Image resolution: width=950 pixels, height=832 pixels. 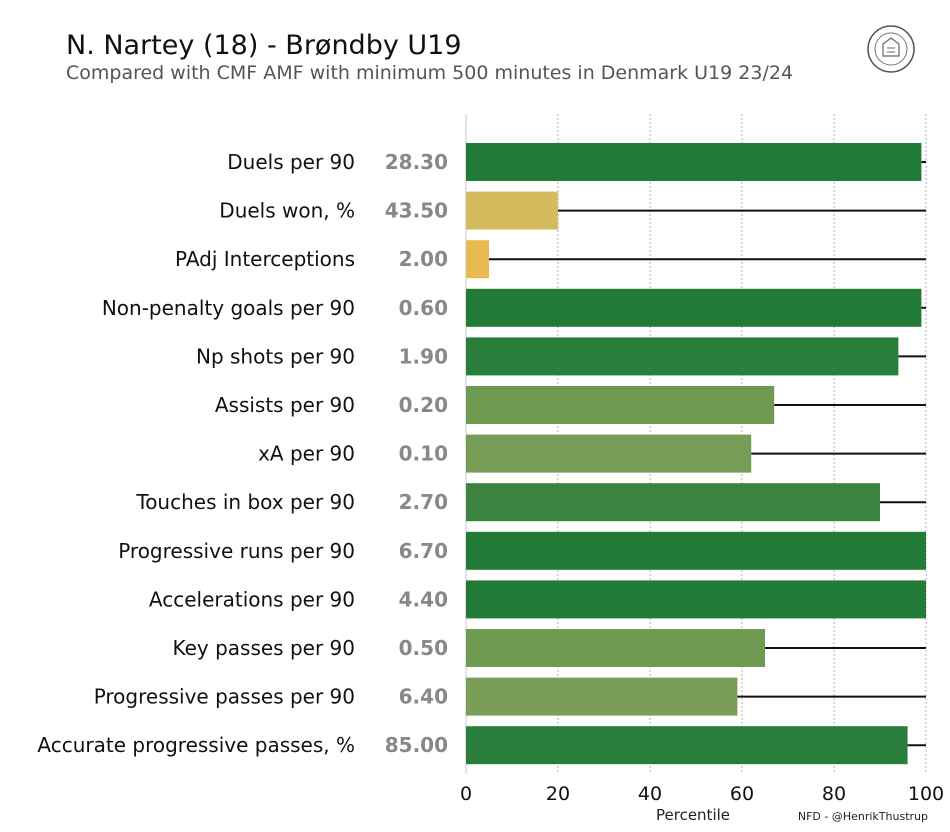 I want to click on category-label: xA per 90, so click(x=306, y=454).